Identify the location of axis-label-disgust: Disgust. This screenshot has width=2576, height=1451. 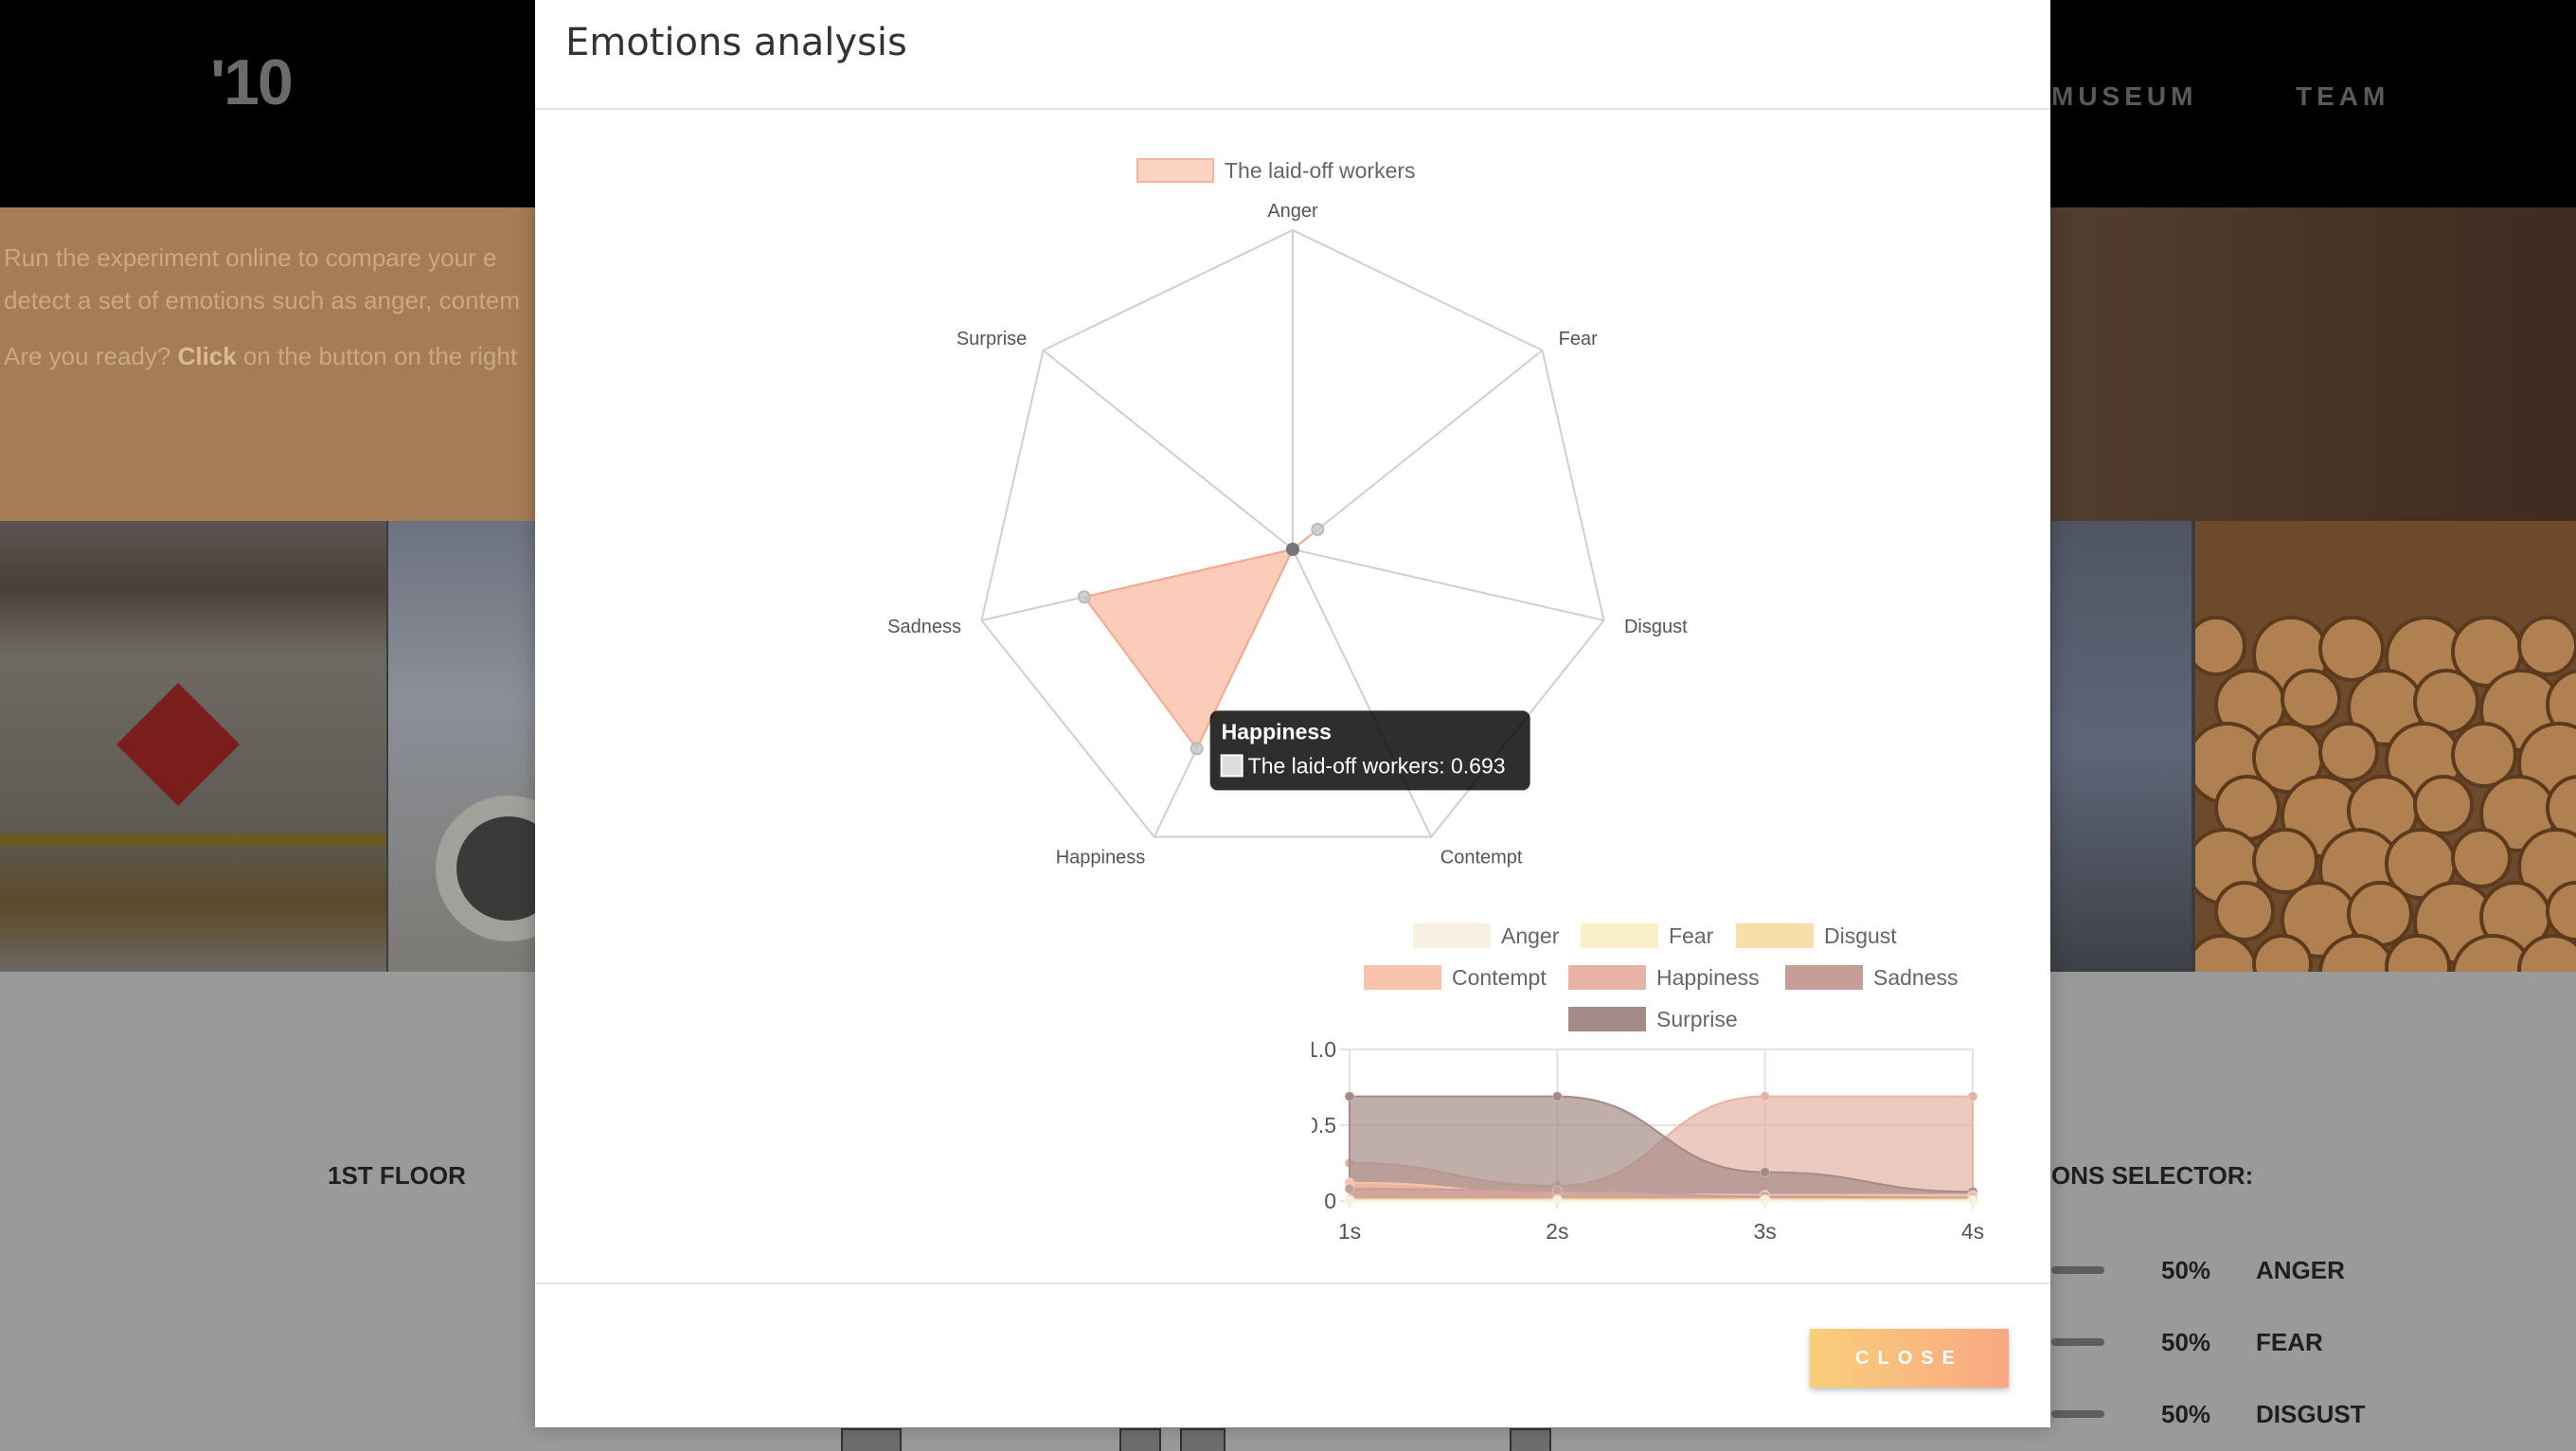
(1656, 627).